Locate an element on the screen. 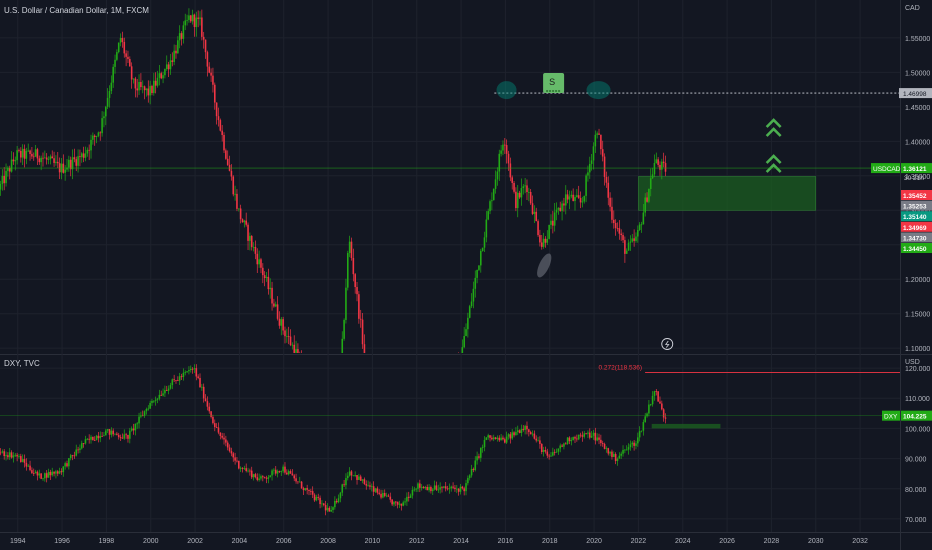 Image resolution: width=932 pixels, height=550 pixels. annotation-badge is located at coordinates (554, 83).